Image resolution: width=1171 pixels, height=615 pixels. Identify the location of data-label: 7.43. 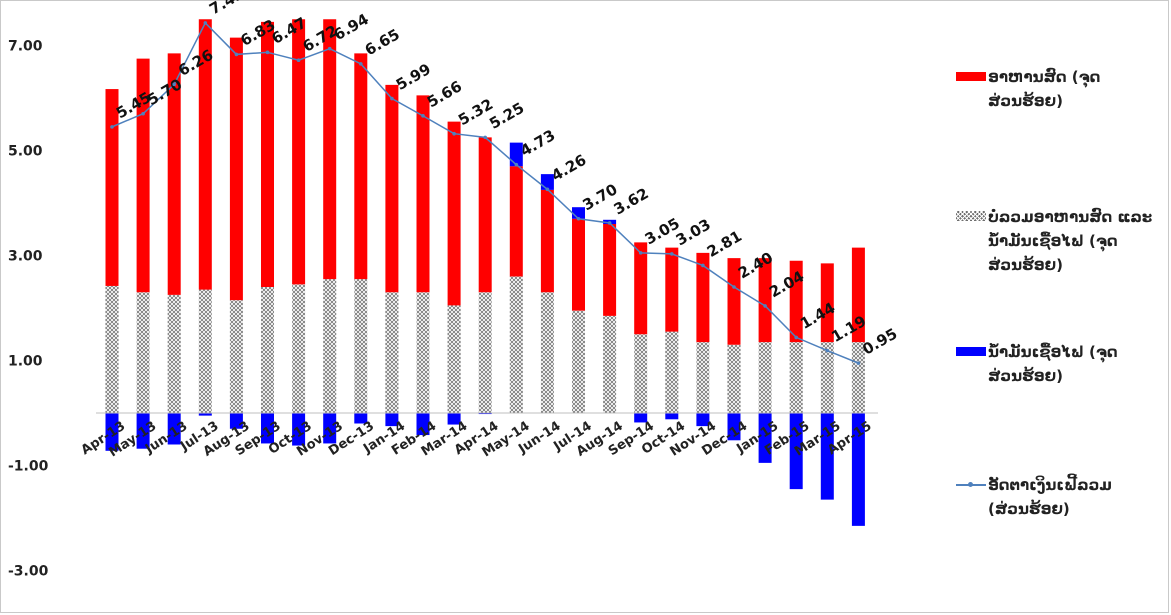
(226, 9).